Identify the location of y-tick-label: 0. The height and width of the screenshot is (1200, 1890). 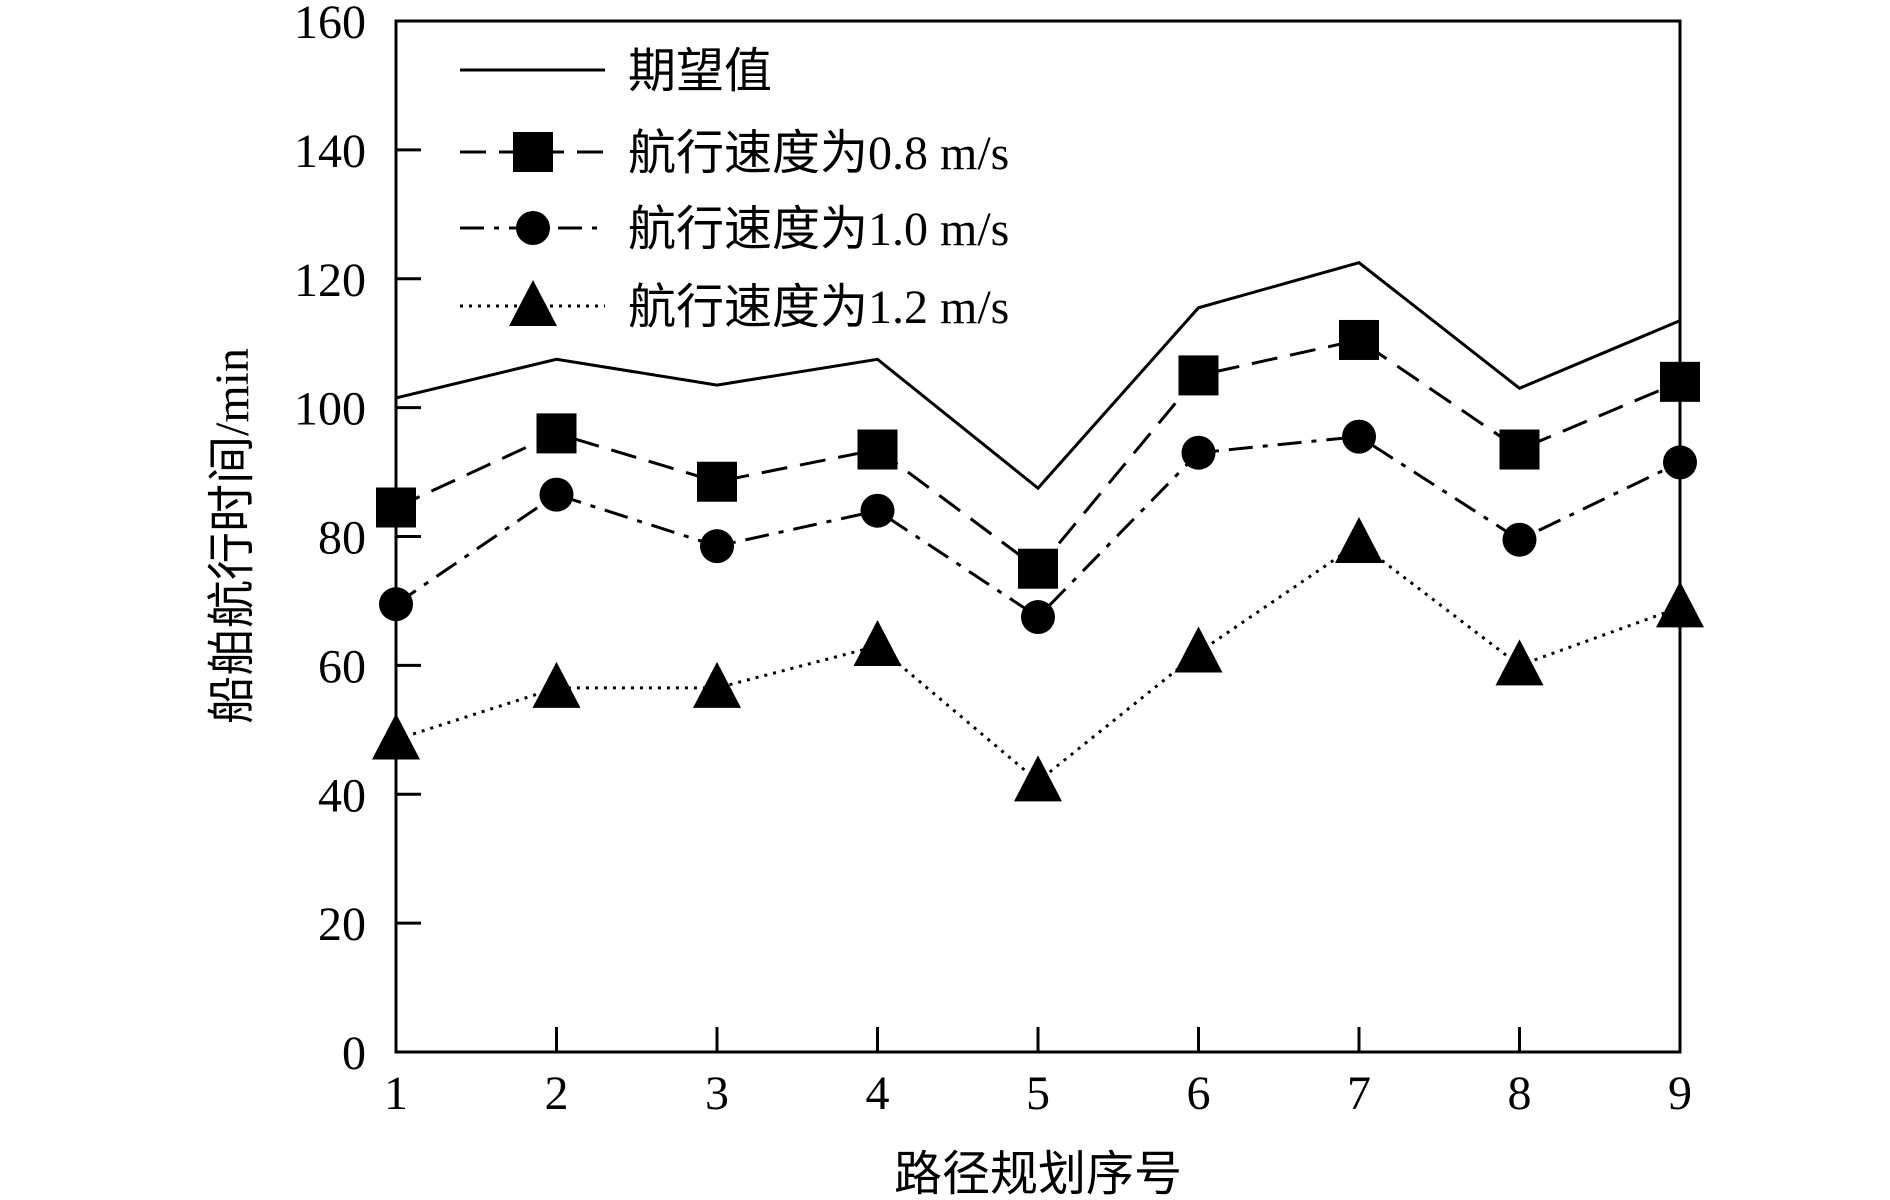
(354, 1053).